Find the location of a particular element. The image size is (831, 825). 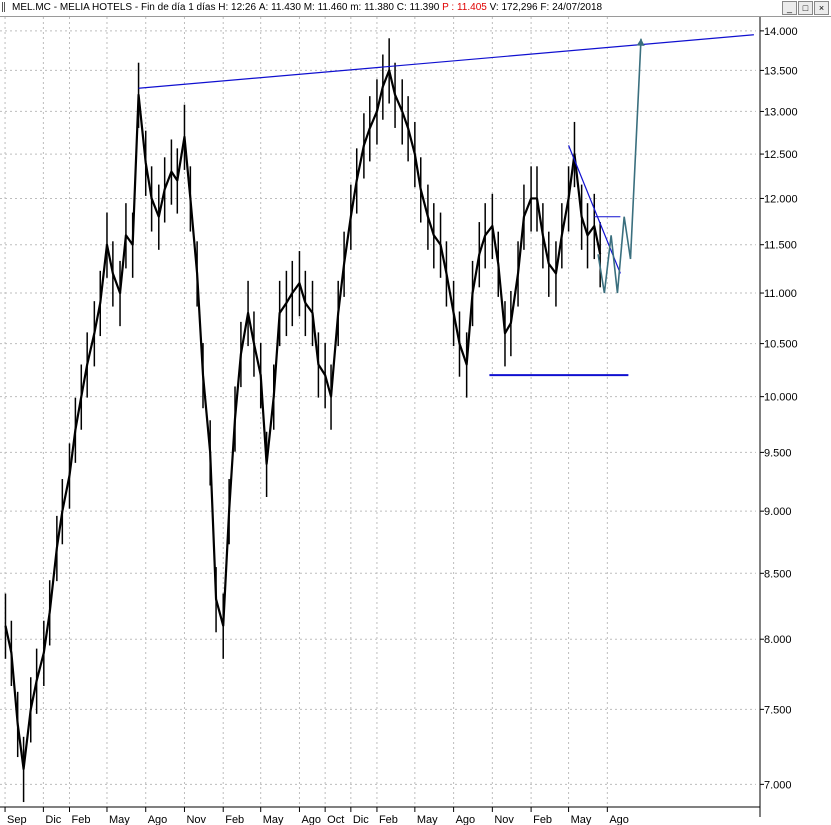

y-tick-label: 14.000 is located at coordinates (781, 32).